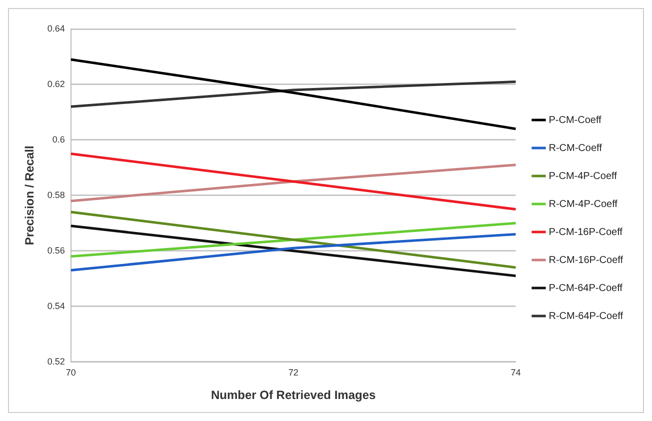 The height and width of the screenshot is (421, 652). I want to click on y-tick-label: 0.58, so click(56, 195).